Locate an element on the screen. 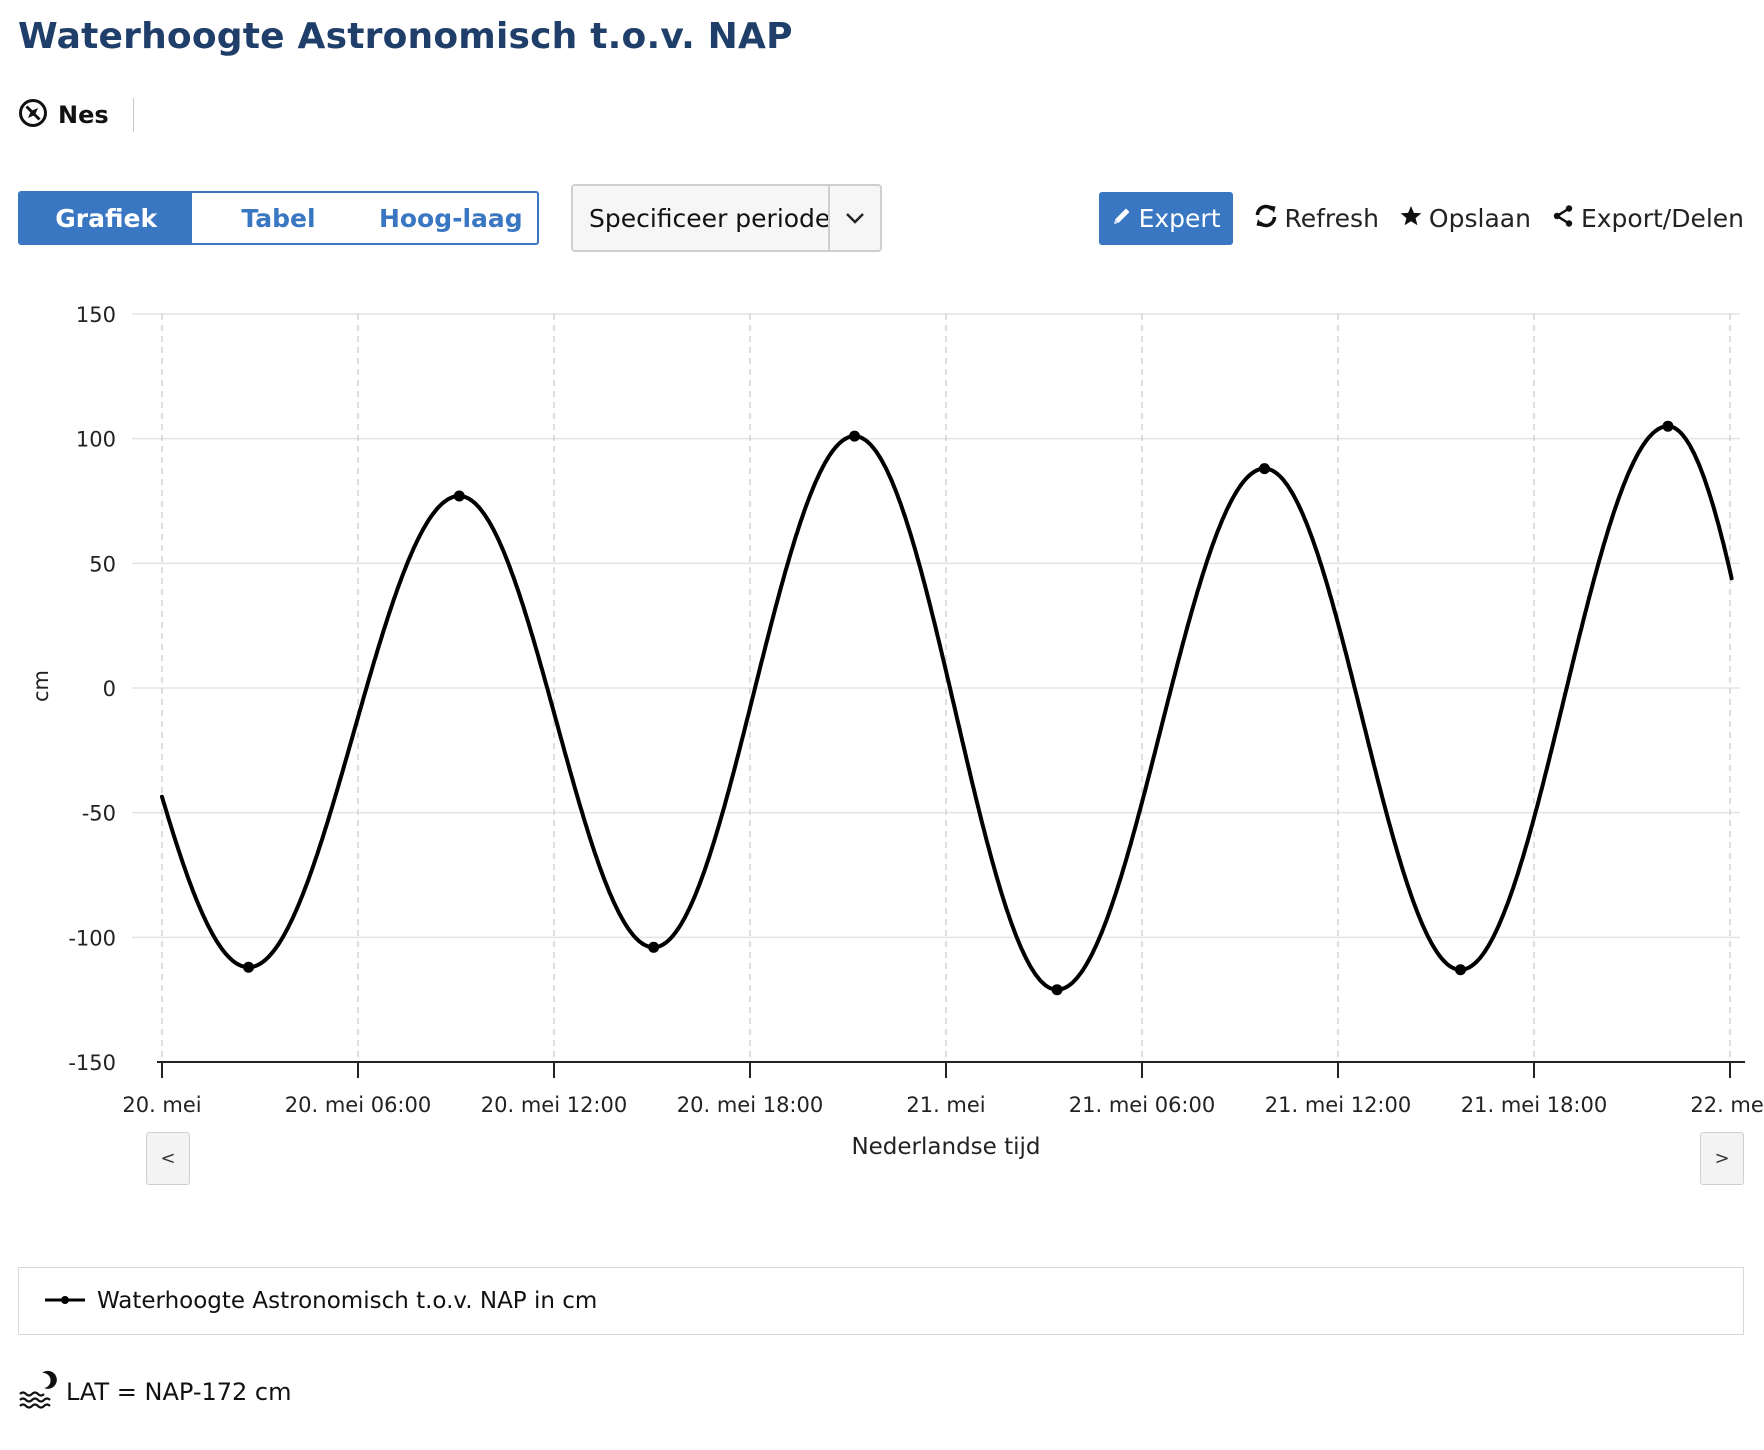  x-tick-label: 21. mei 18:00 is located at coordinates (1534, 1105).